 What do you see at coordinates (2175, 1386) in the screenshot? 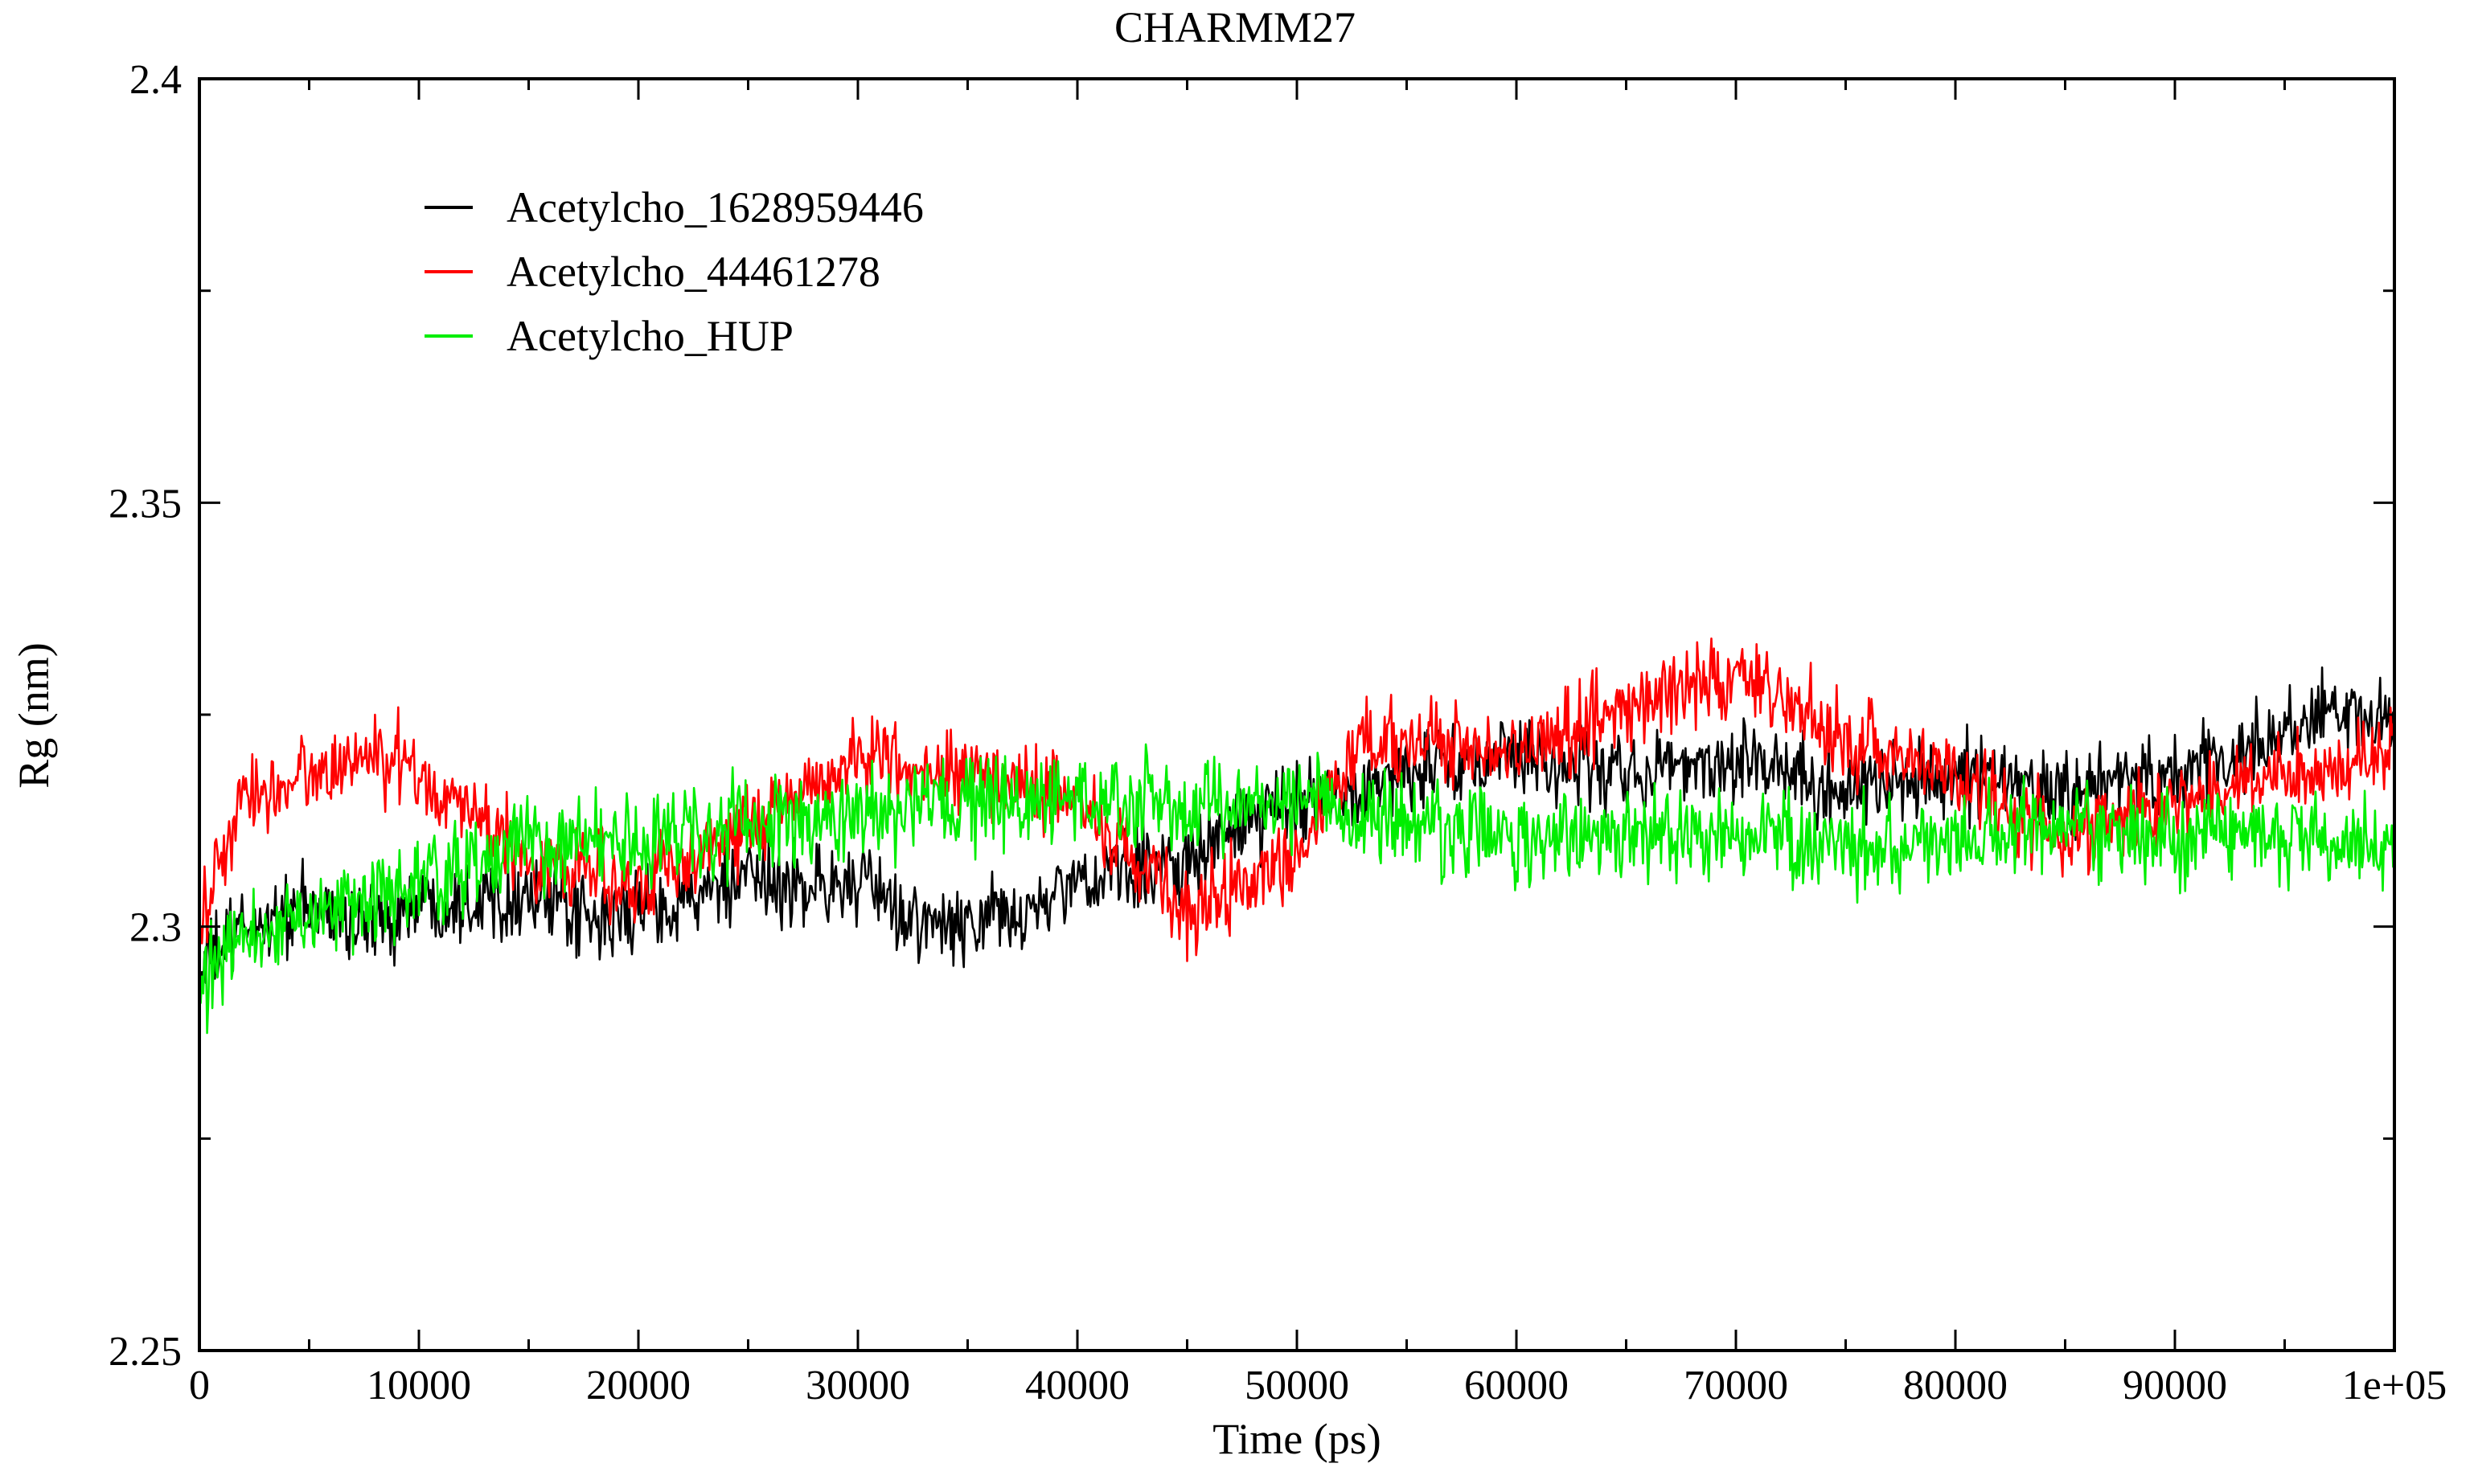
I see `x-tick-label: 90000` at bounding box center [2175, 1386].